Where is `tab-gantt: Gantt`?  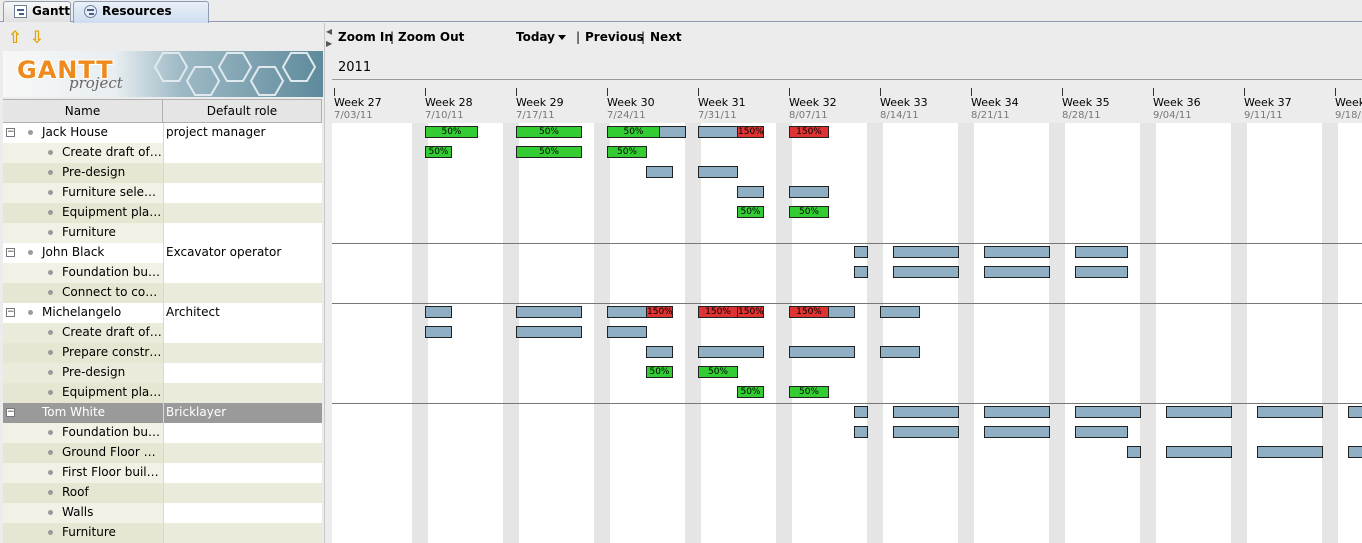
tab-gantt: Gantt is located at coordinates (37, 11).